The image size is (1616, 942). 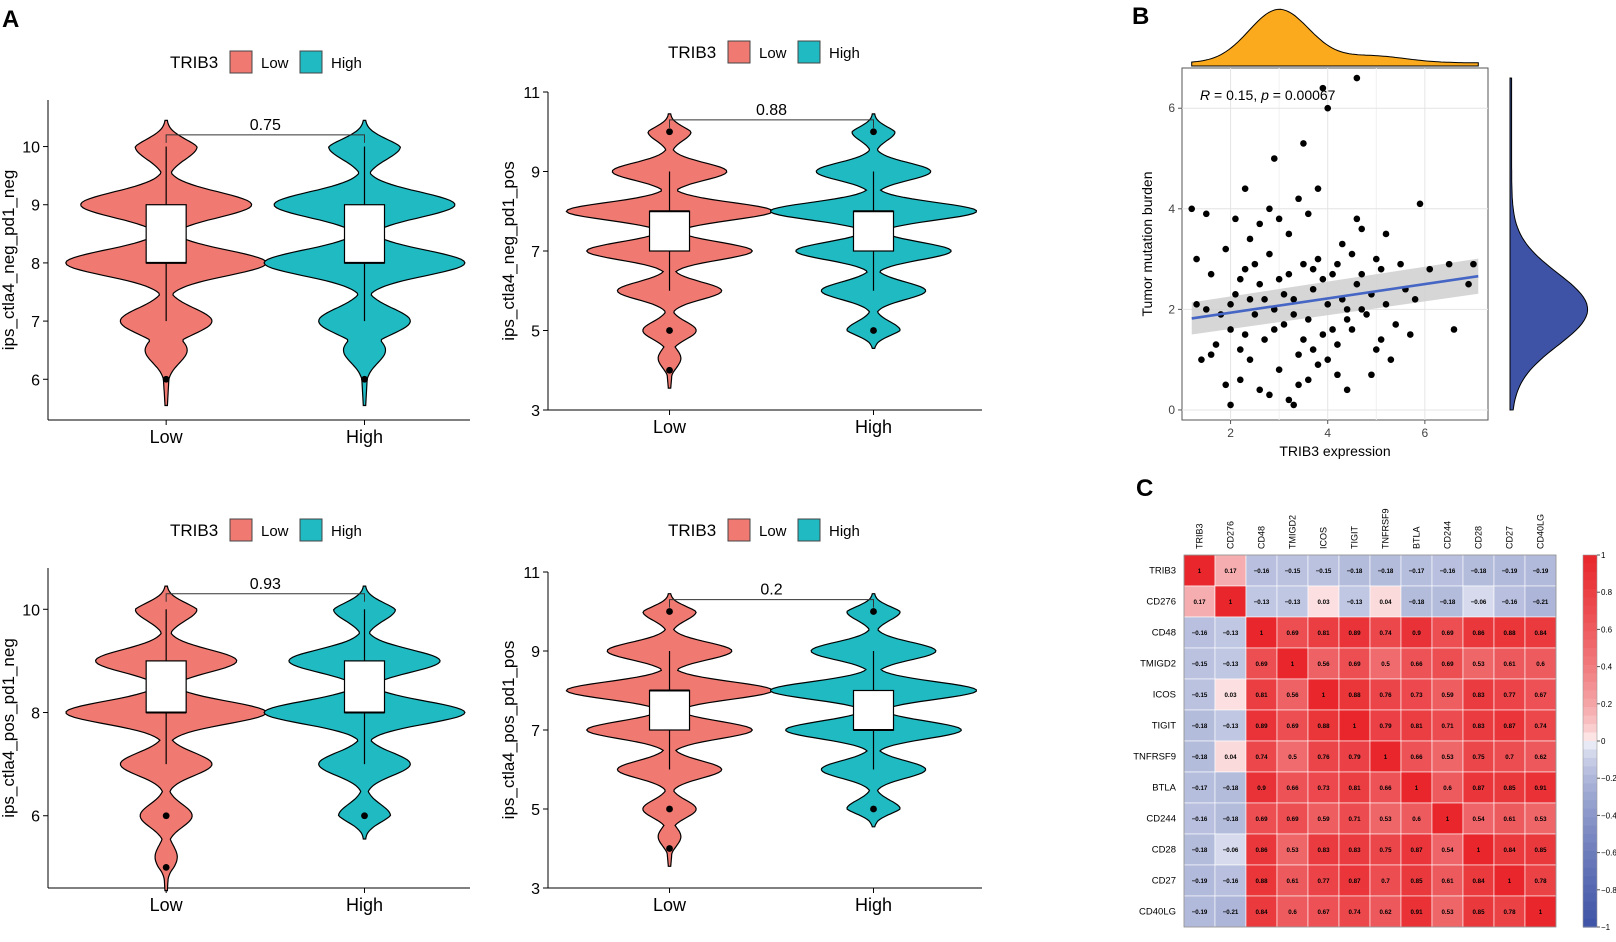 What do you see at coordinates (692, 52) in the screenshot?
I see `legend-title: TRIB3` at bounding box center [692, 52].